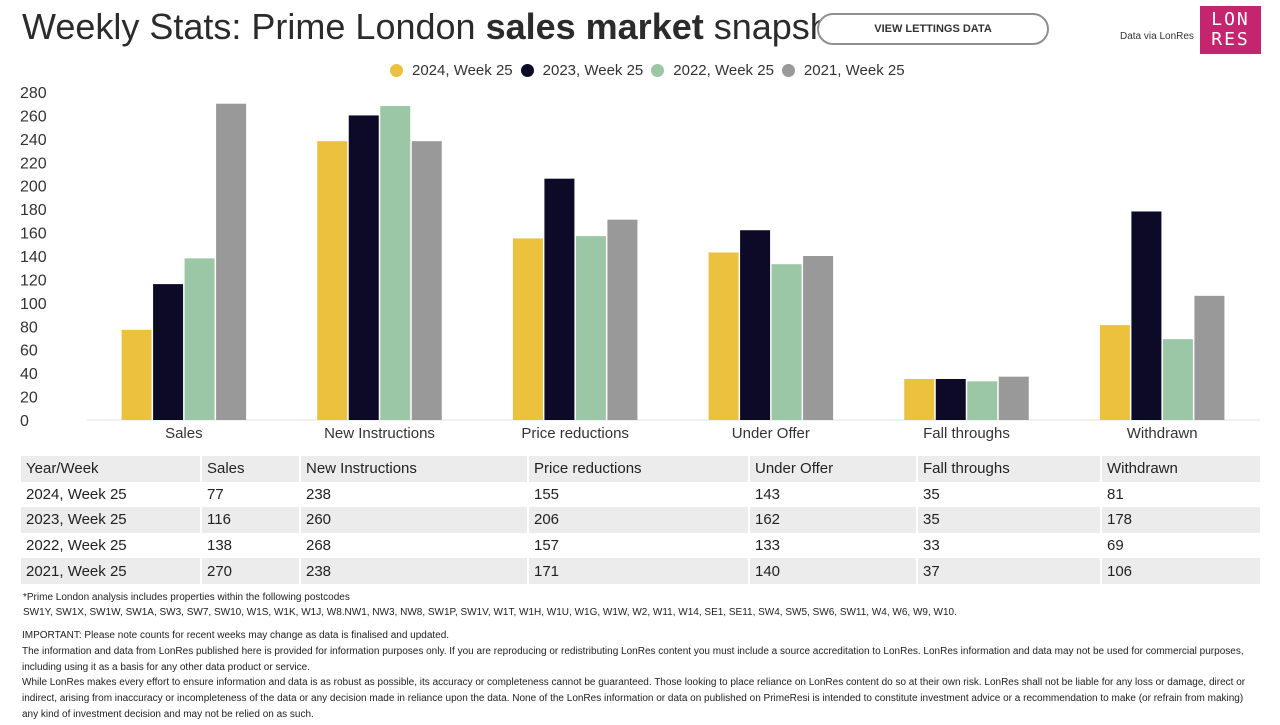 This screenshot has height=725, width=1280. I want to click on y-tick-label: 180, so click(33, 210).